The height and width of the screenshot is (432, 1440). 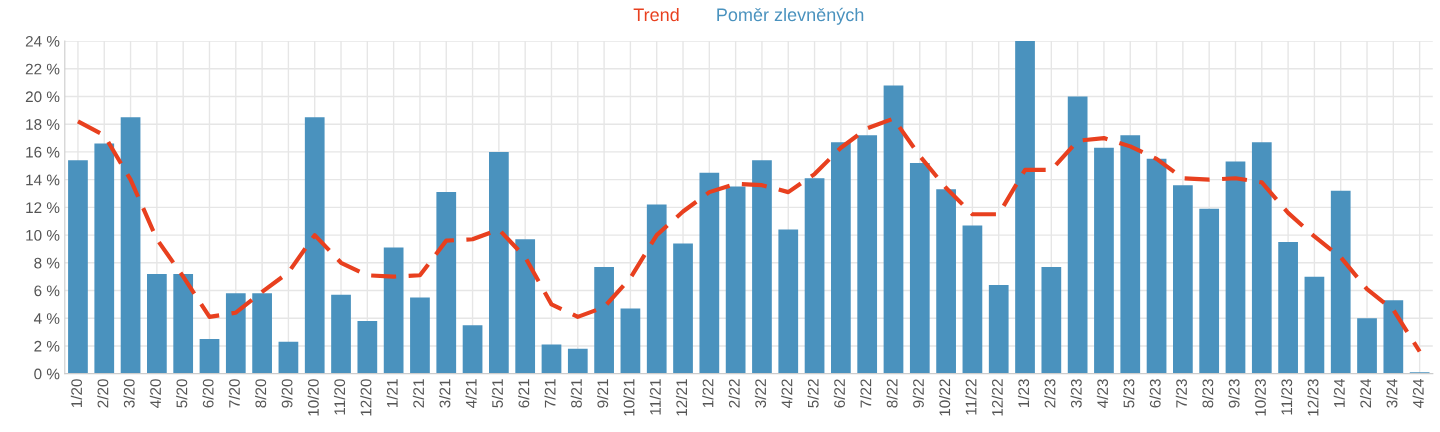 What do you see at coordinates (1208, 393) in the screenshot?
I see `x-tick-label: 8/23` at bounding box center [1208, 393].